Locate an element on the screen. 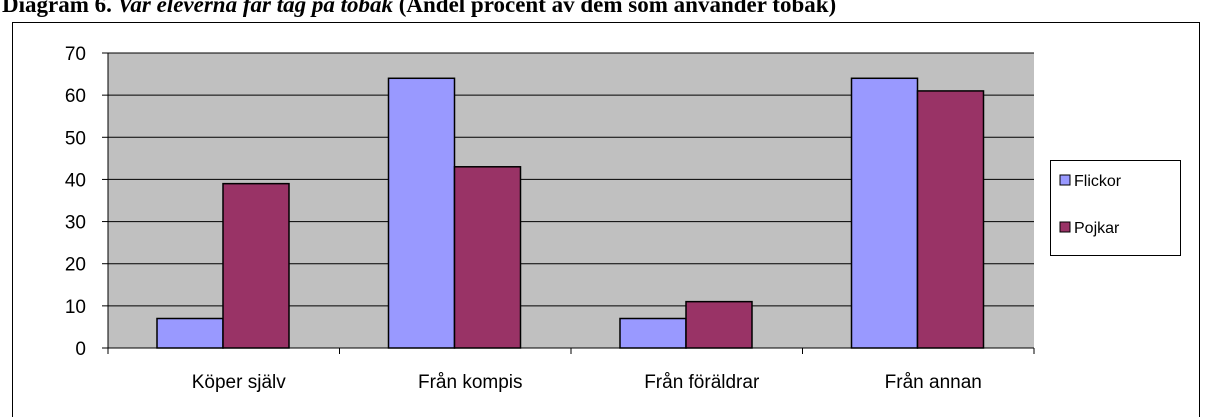  title-part: Diagram 6. is located at coordinates (57, 8).